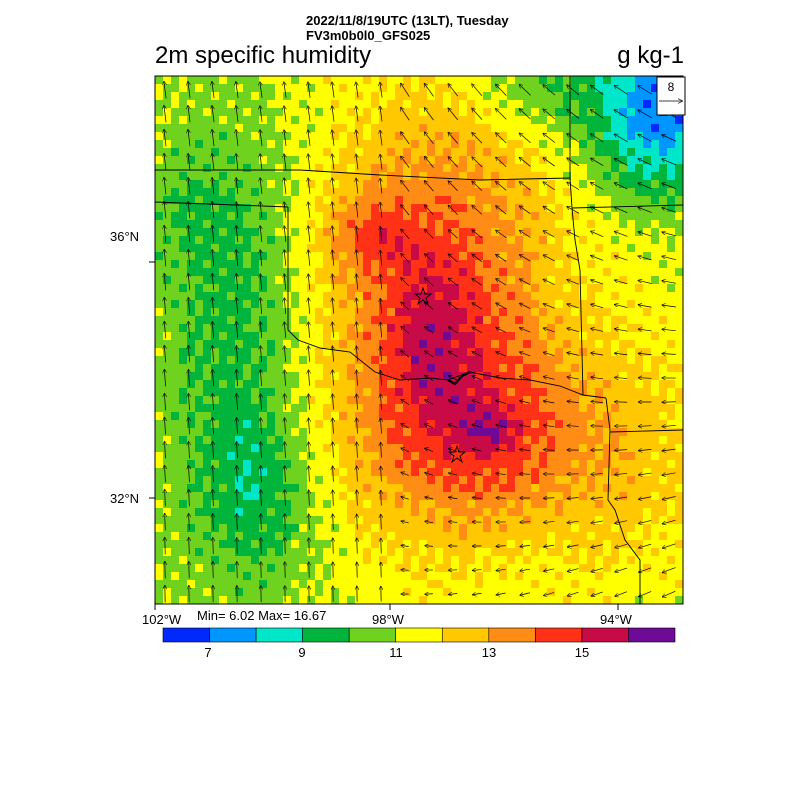  Describe the element at coordinates (208, 652) in the screenshot. I see `colorbar-label-7: 7` at that location.